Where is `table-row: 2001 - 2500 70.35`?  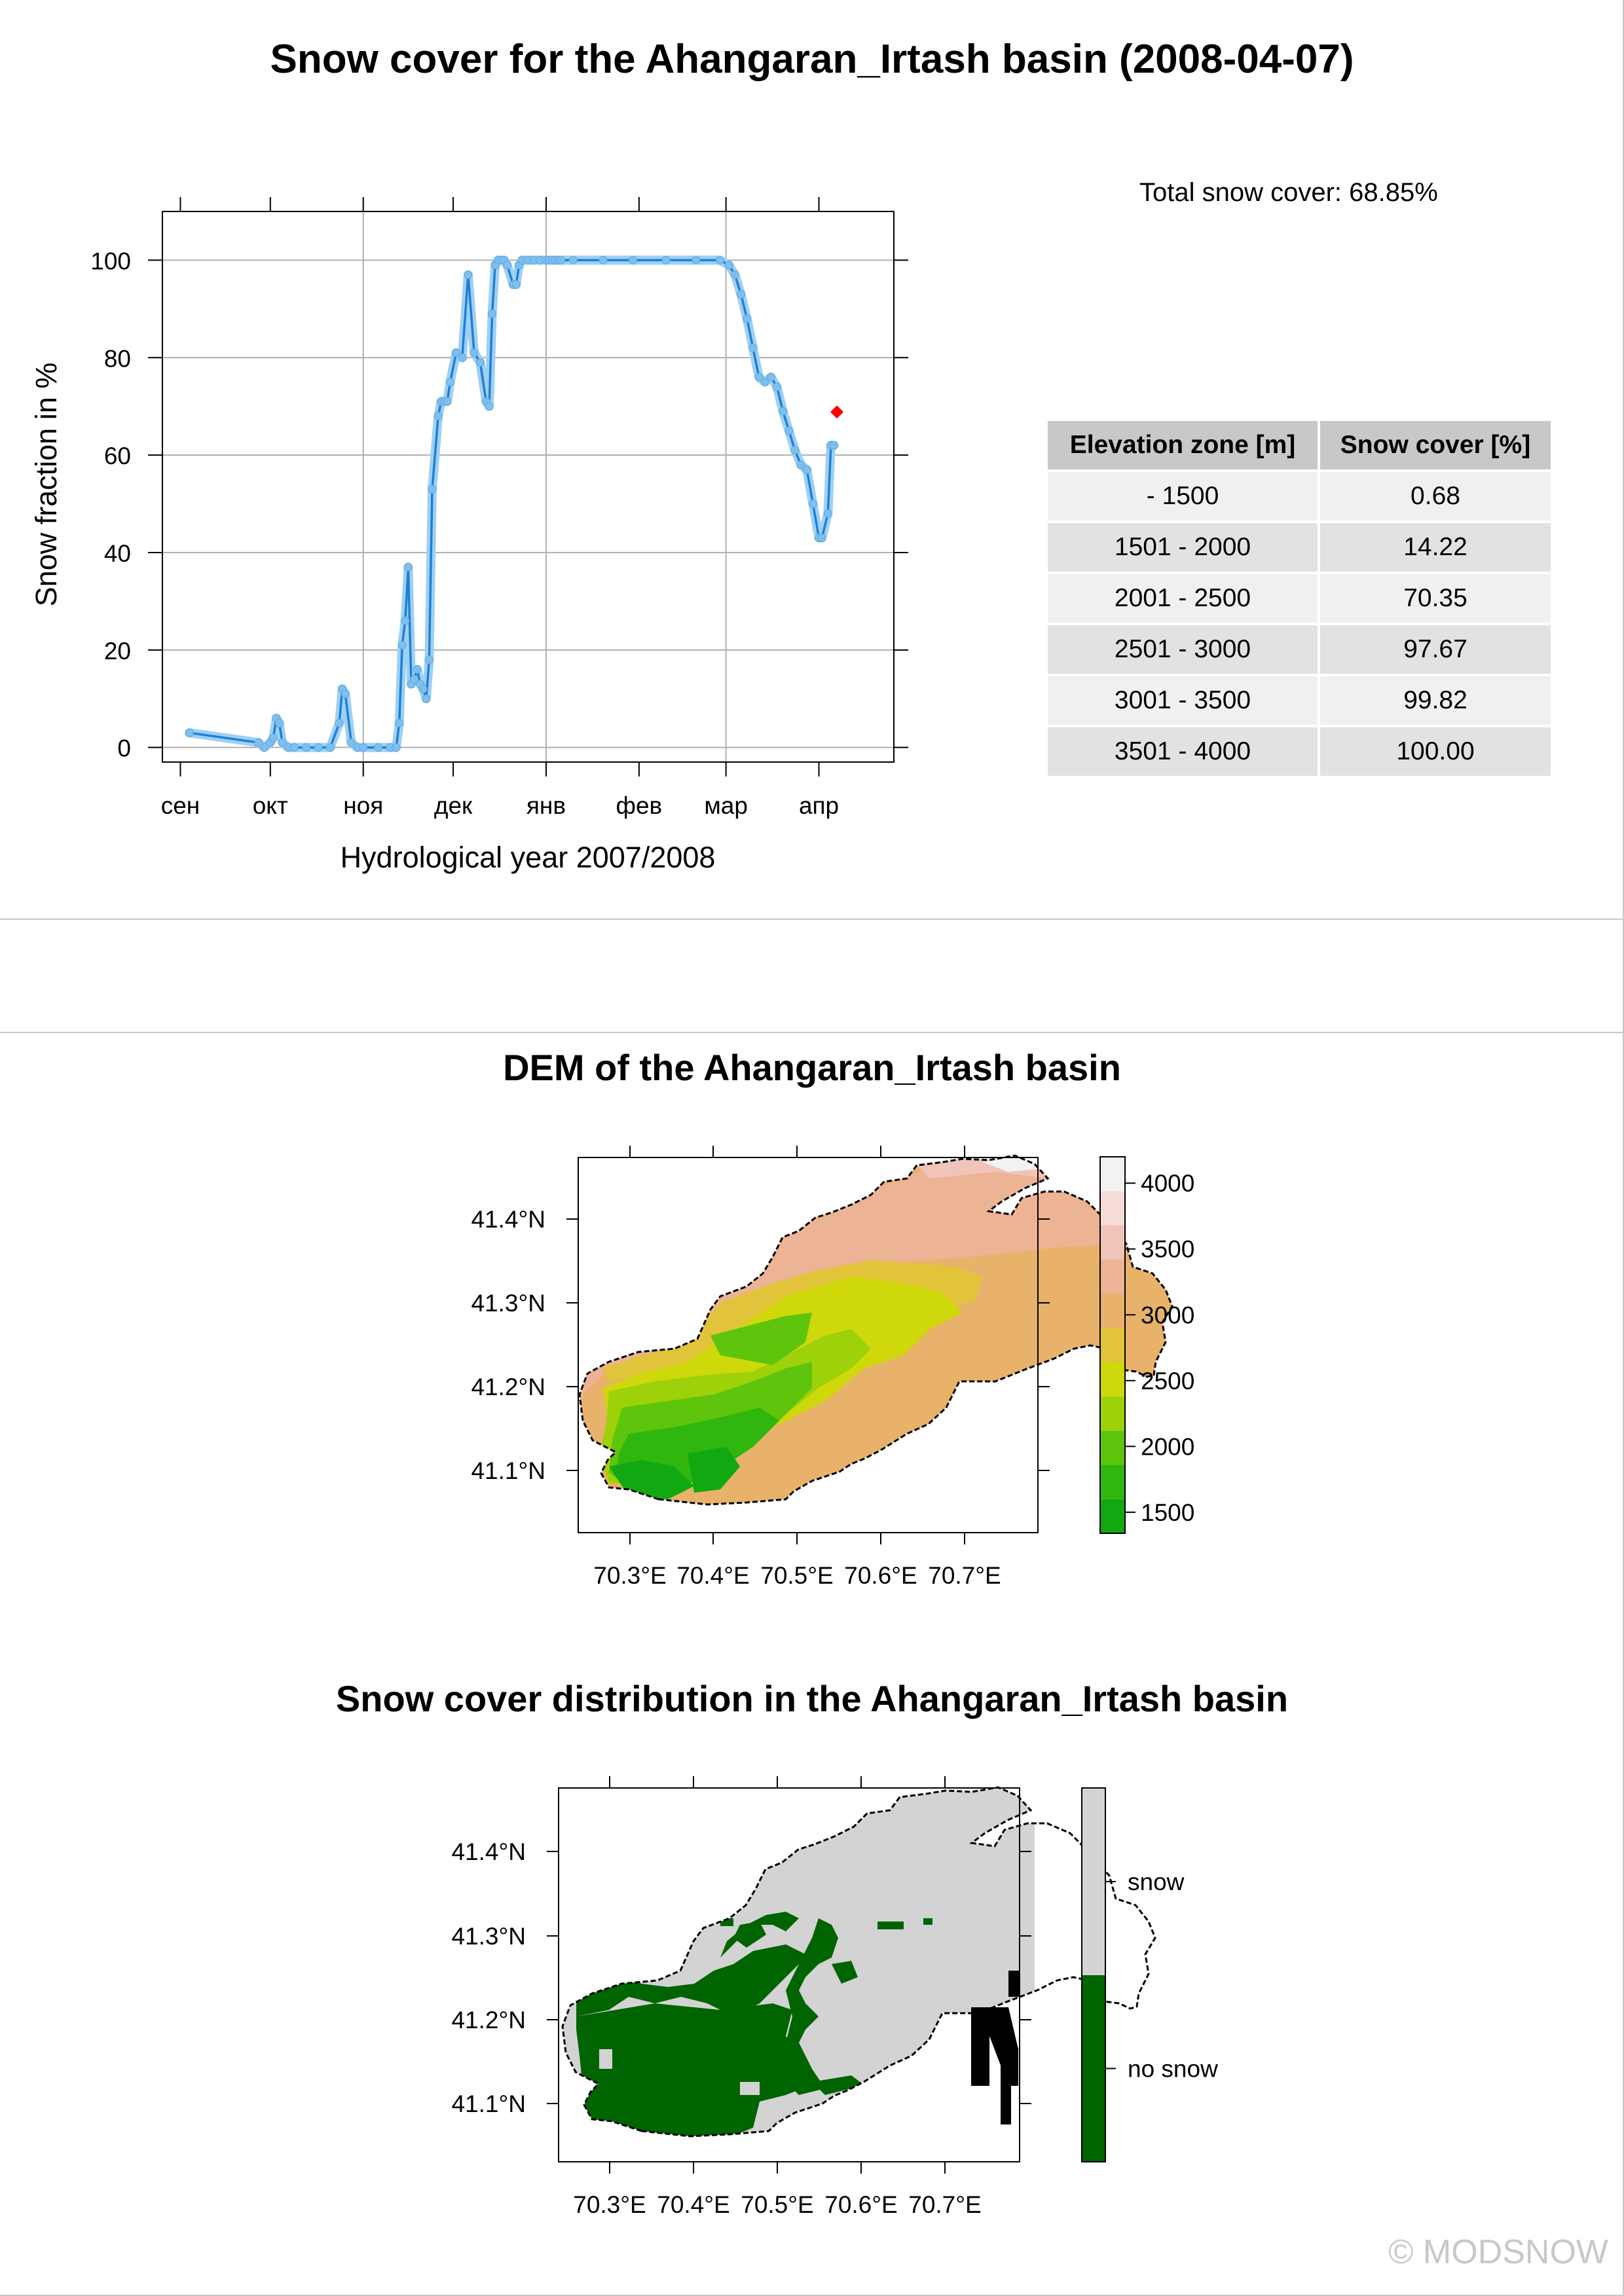
table-row: 2001 - 2500 70.35 is located at coordinates (1299, 598).